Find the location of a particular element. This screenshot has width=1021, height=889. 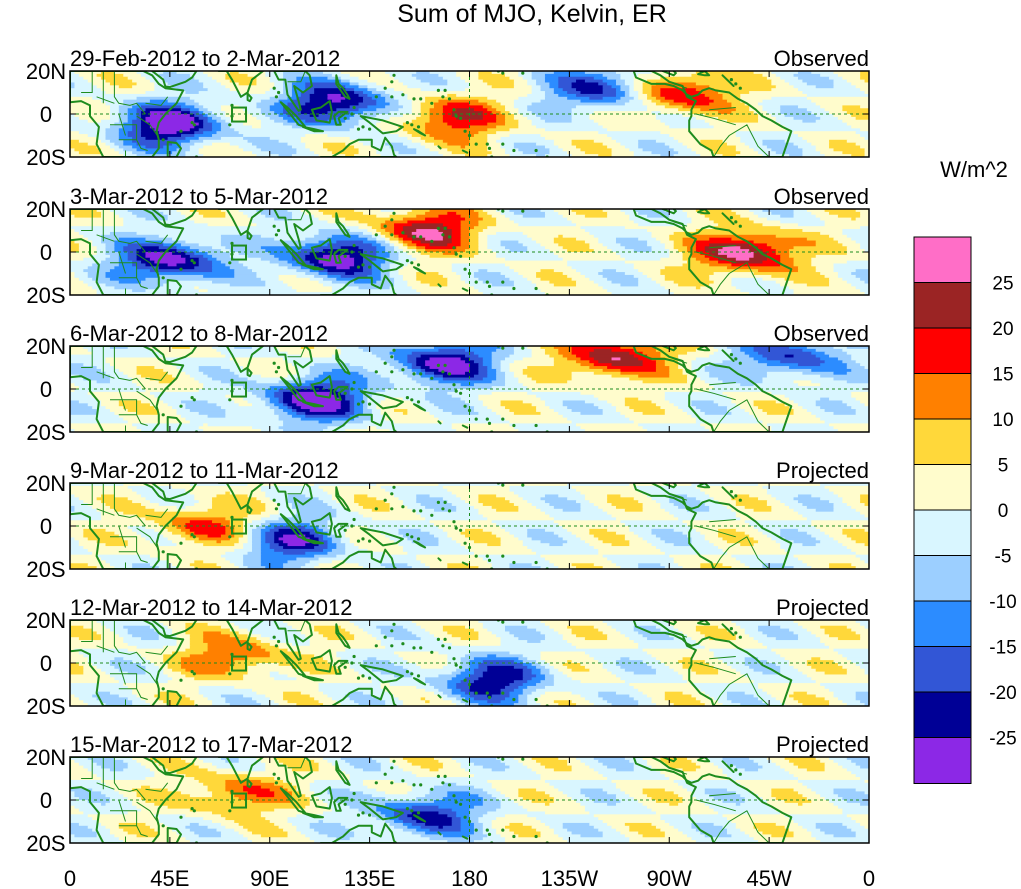

figure-title: Sum of MJO, Kelvin, ER is located at coordinates (532, 14).